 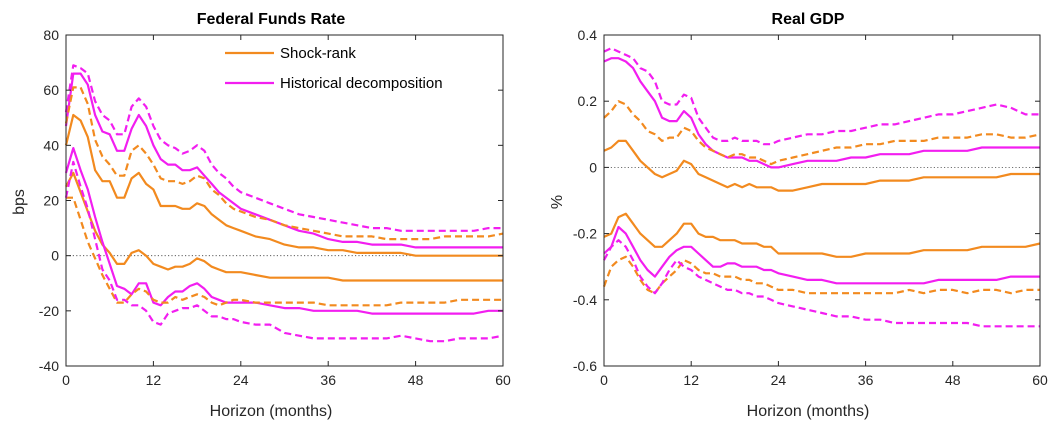 I want to click on y-tick-label: 20, so click(x=51, y=201).